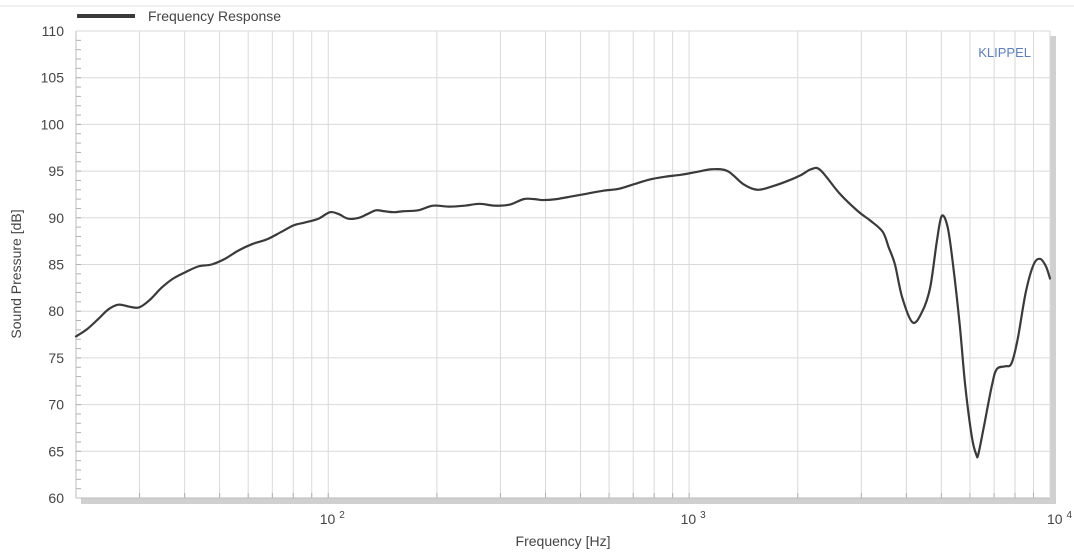  Describe the element at coordinates (1059, 518) in the screenshot. I see `x-tick-label: 10 4` at that location.